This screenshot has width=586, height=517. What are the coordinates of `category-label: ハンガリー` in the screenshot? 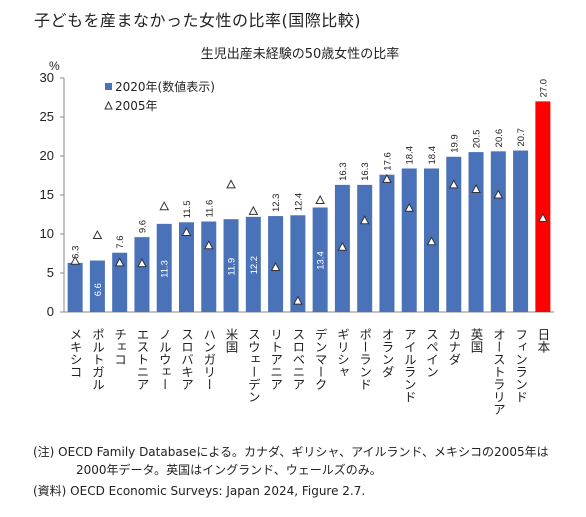 It's located at (208, 359).